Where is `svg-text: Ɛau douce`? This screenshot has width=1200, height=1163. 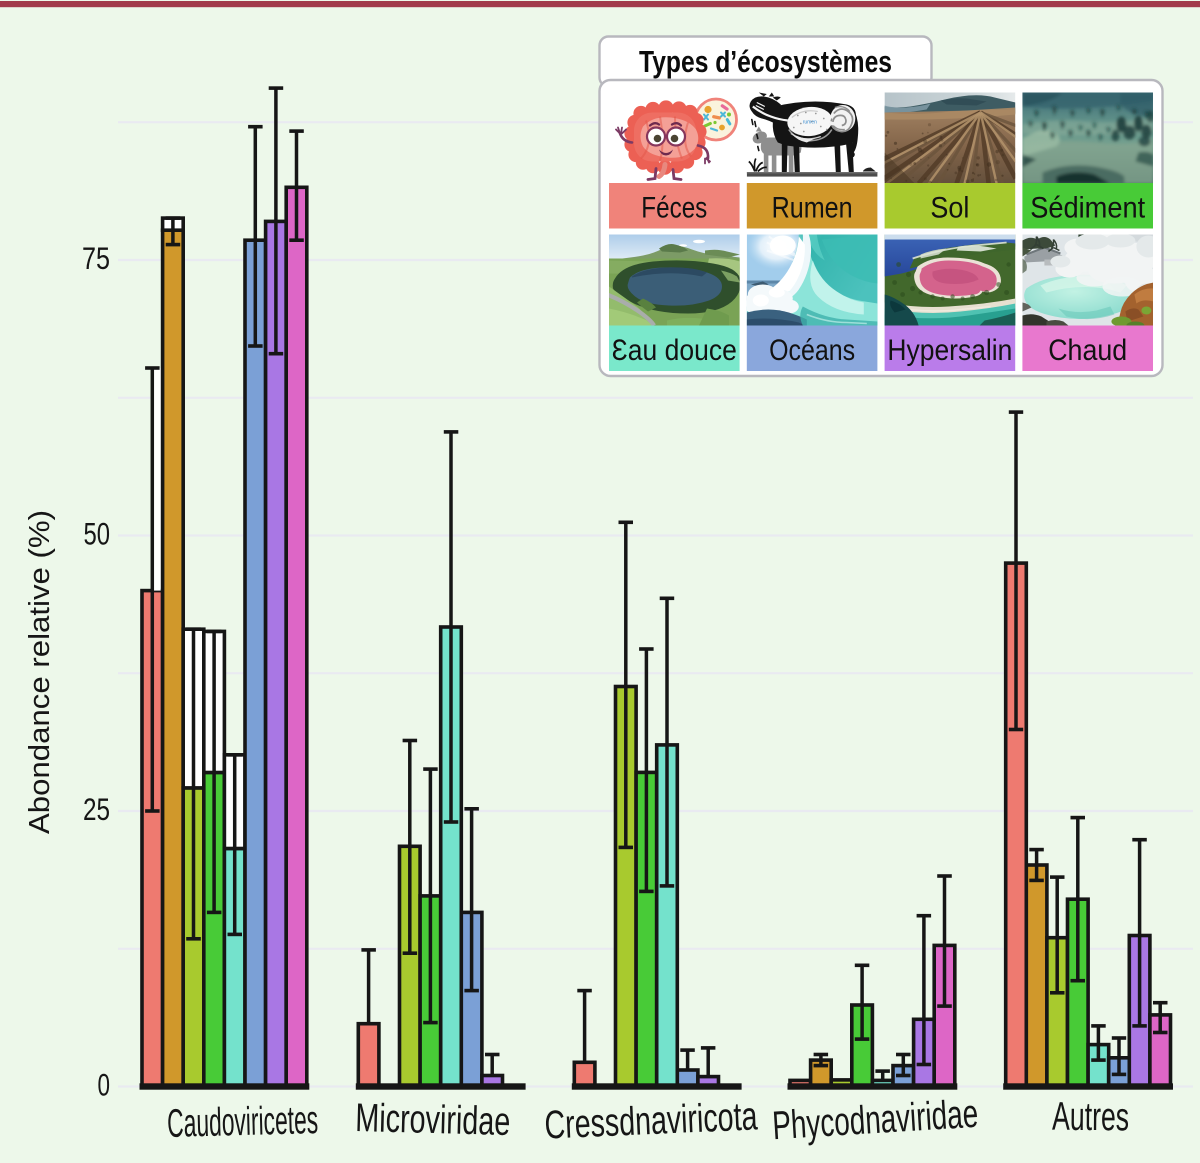
svg-text: Ɛau douce is located at coordinates (674, 350).